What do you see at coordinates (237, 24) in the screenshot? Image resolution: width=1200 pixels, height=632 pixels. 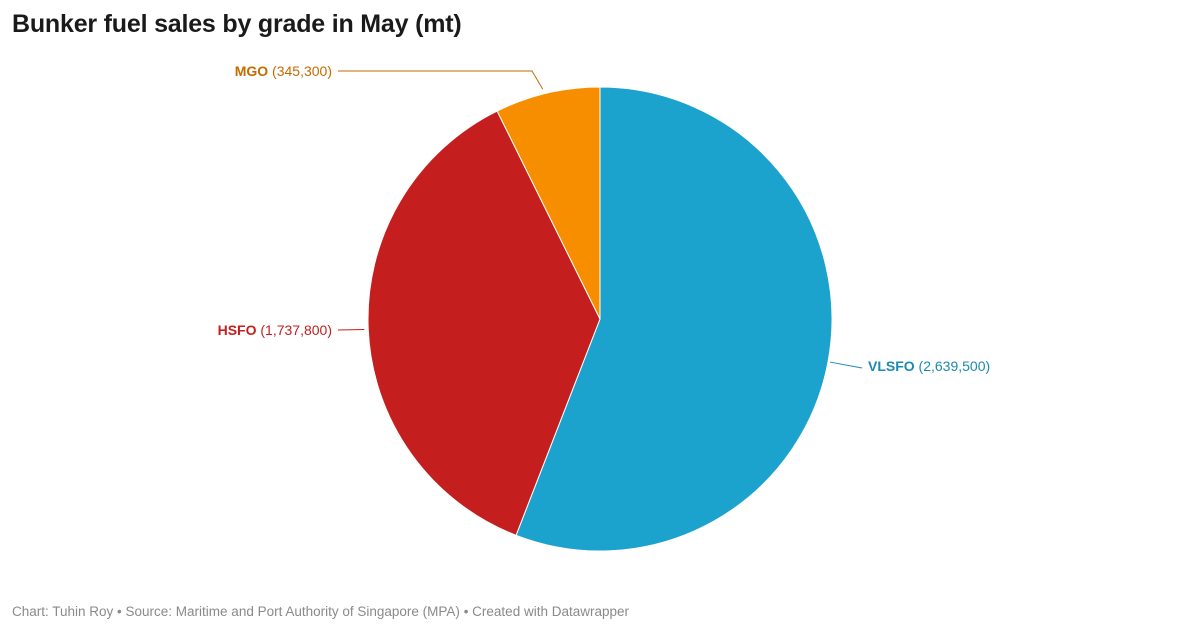 I see `chart-title: Bunker fuel sales by grade in May (mt)` at bounding box center [237, 24].